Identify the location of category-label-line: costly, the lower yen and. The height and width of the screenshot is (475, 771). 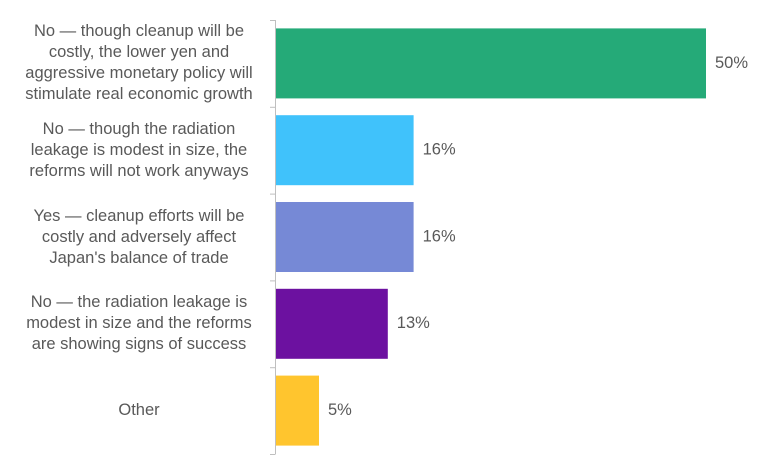
(139, 52).